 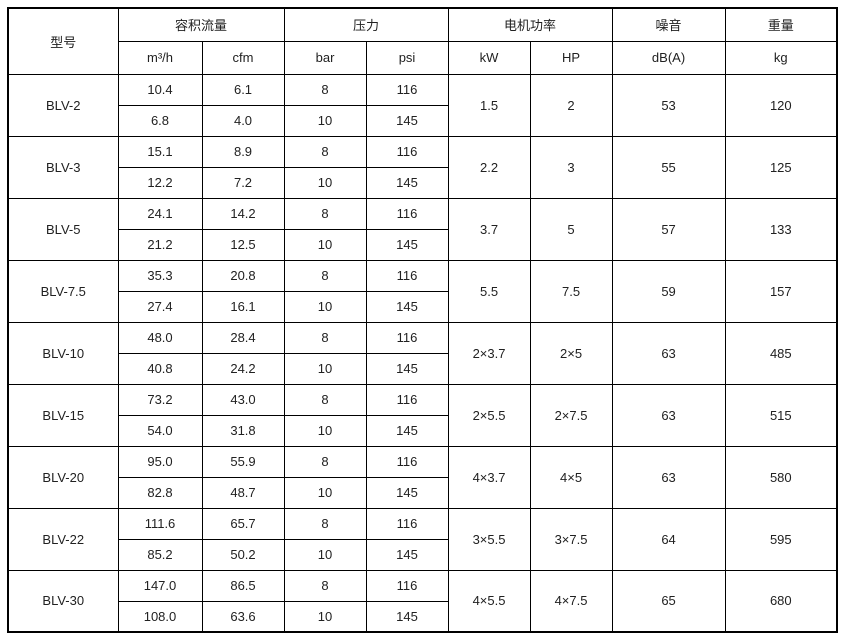 I want to click on table-row: BLV-5 24.1 14.2 8 116 3.7 5 57 133, so click(x=422, y=229).